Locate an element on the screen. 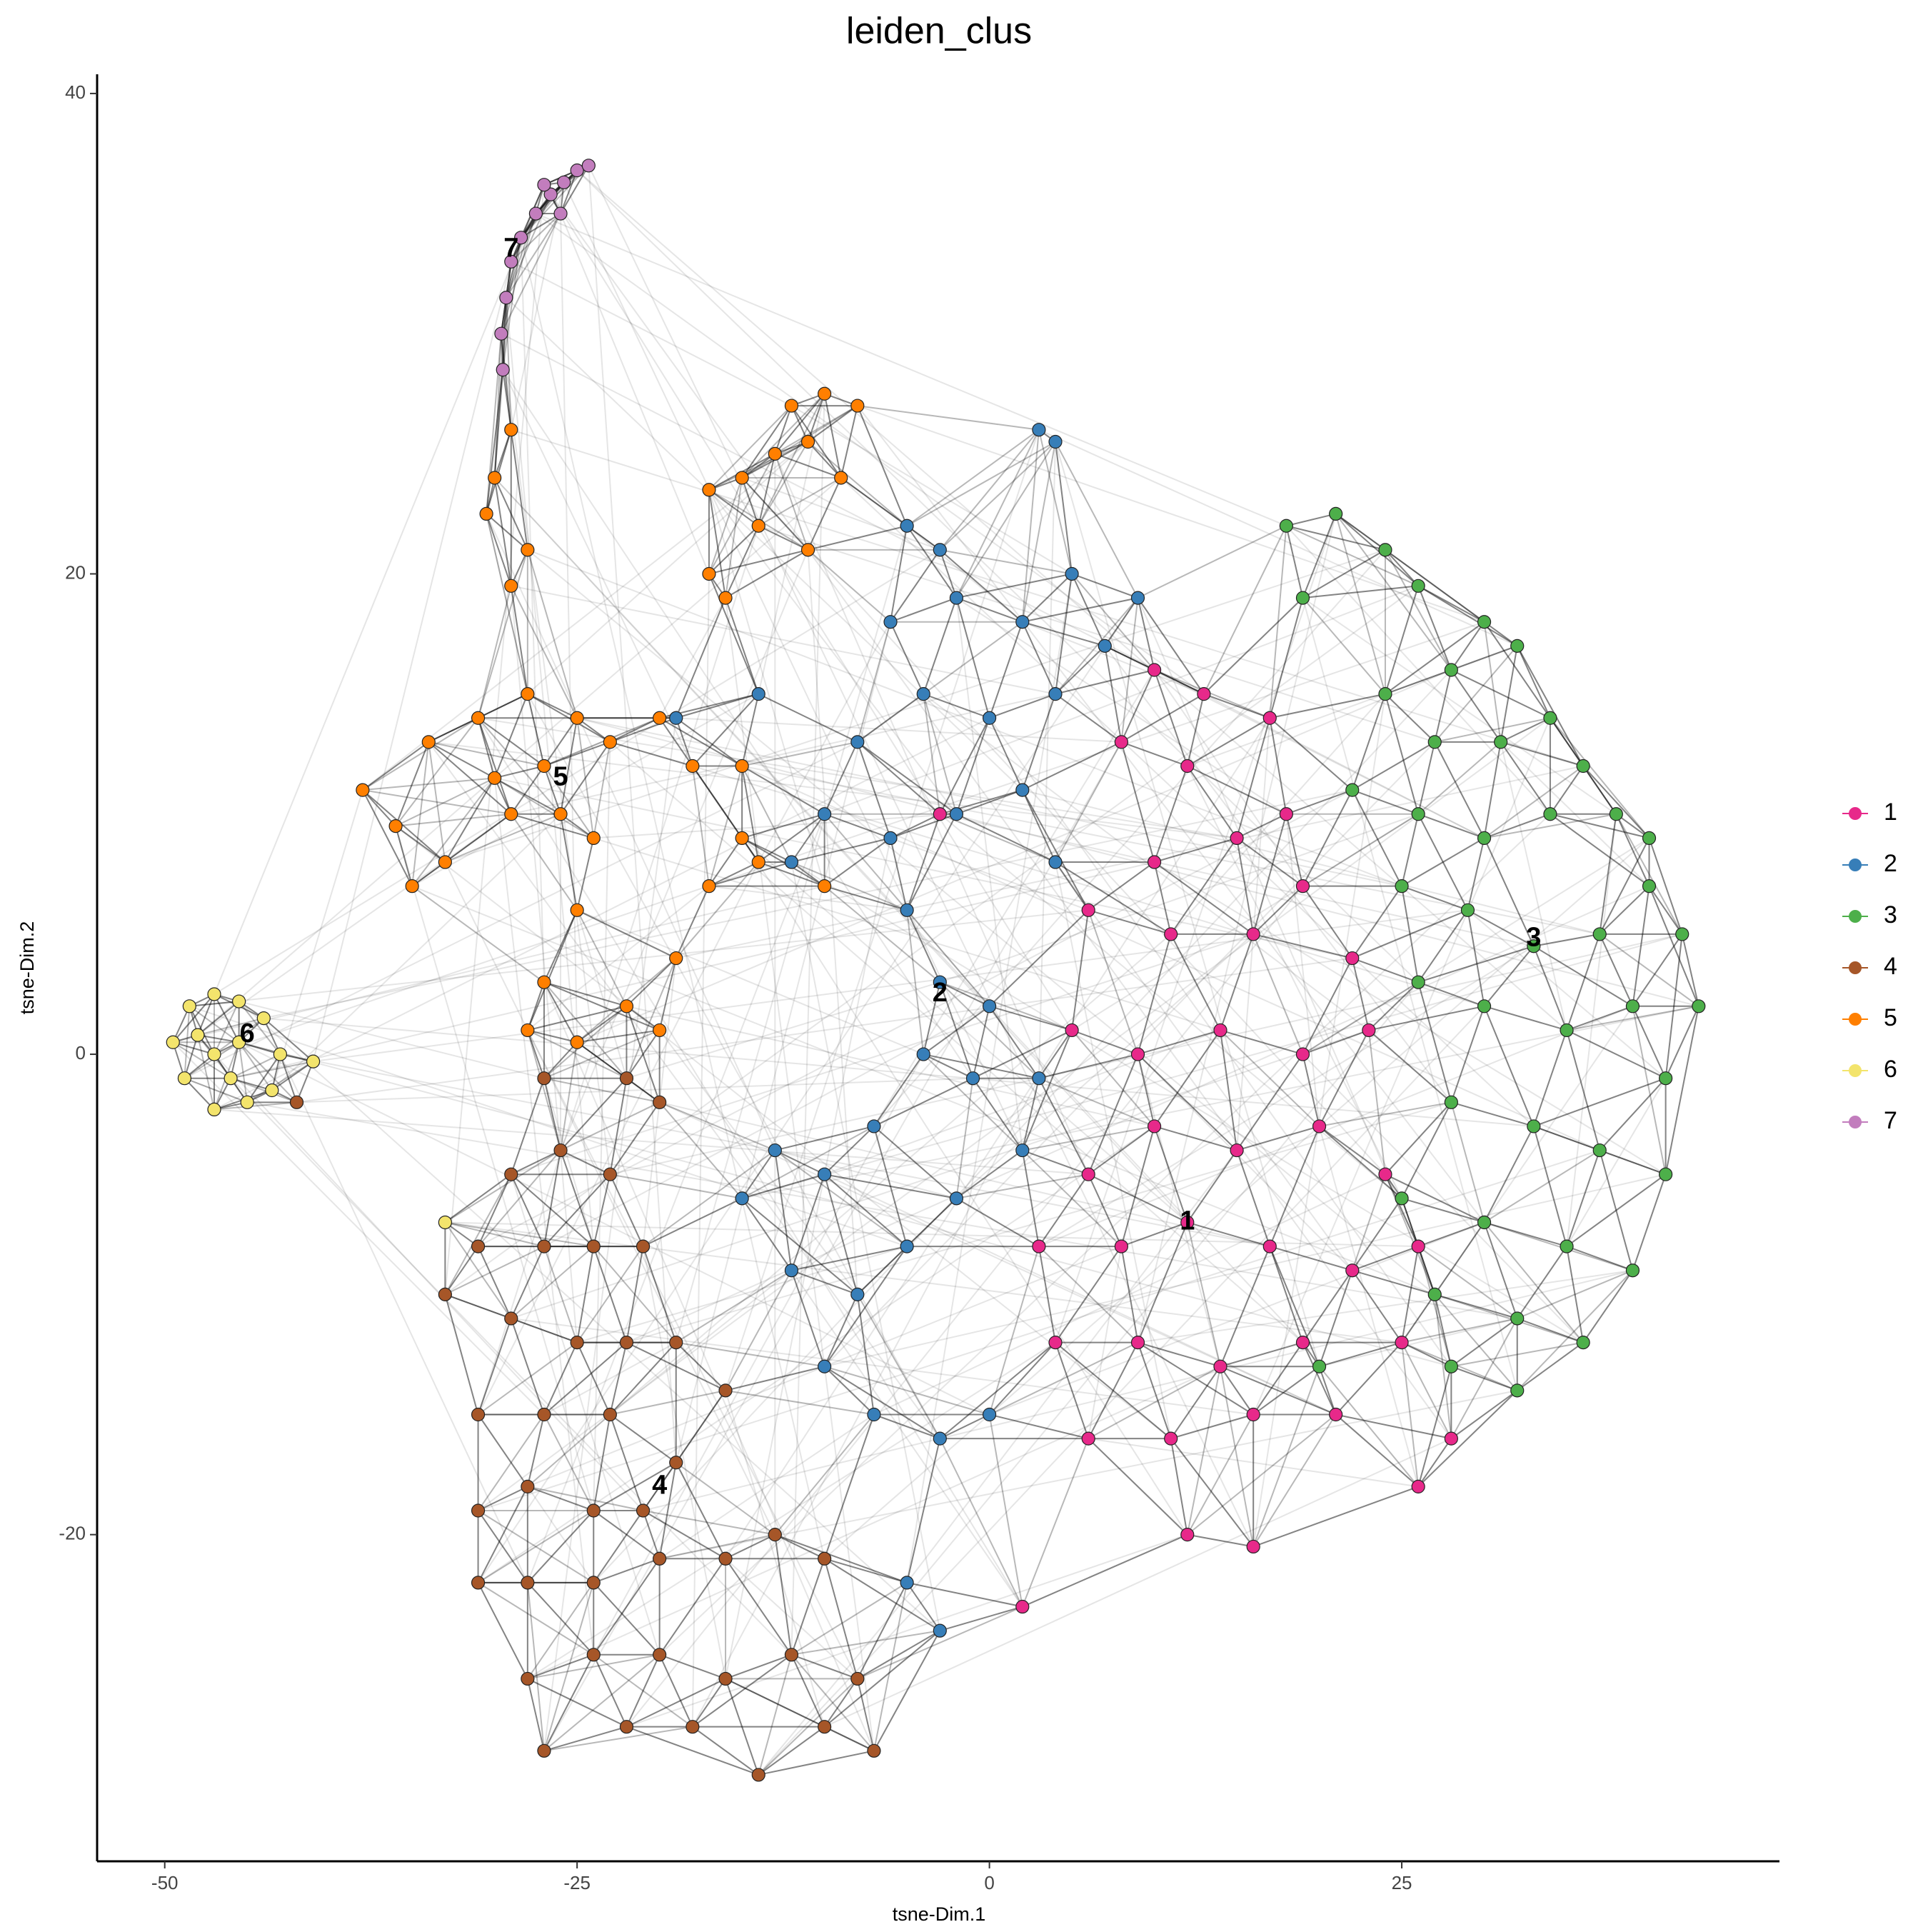  legend-label: 2 is located at coordinates (1890, 863).